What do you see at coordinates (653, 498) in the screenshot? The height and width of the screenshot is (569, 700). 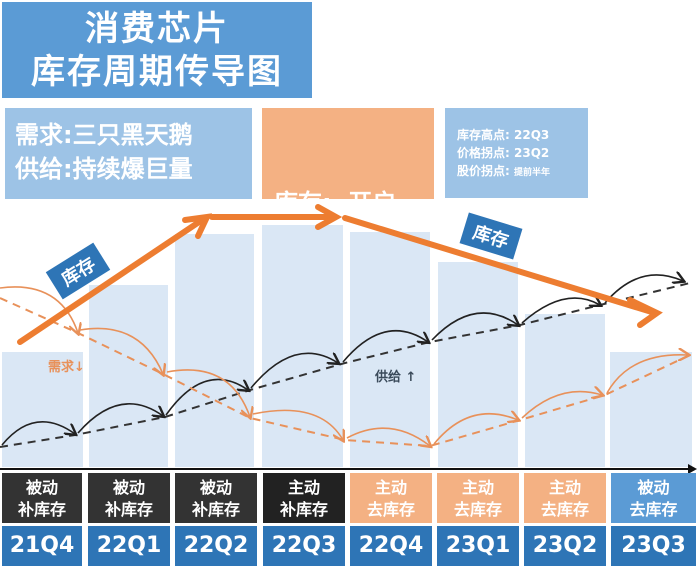 I see `phase-23q3: 被动 去库存` at bounding box center [653, 498].